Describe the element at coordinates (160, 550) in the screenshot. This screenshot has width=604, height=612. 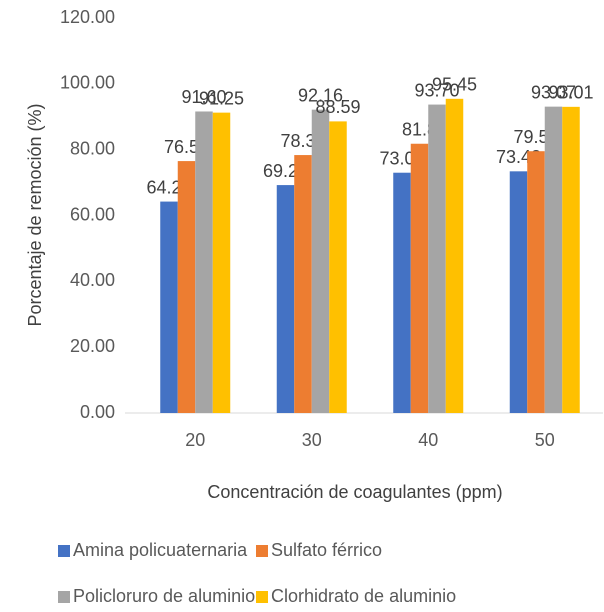
I see `legend-label: Amina policuaternaria` at that location.